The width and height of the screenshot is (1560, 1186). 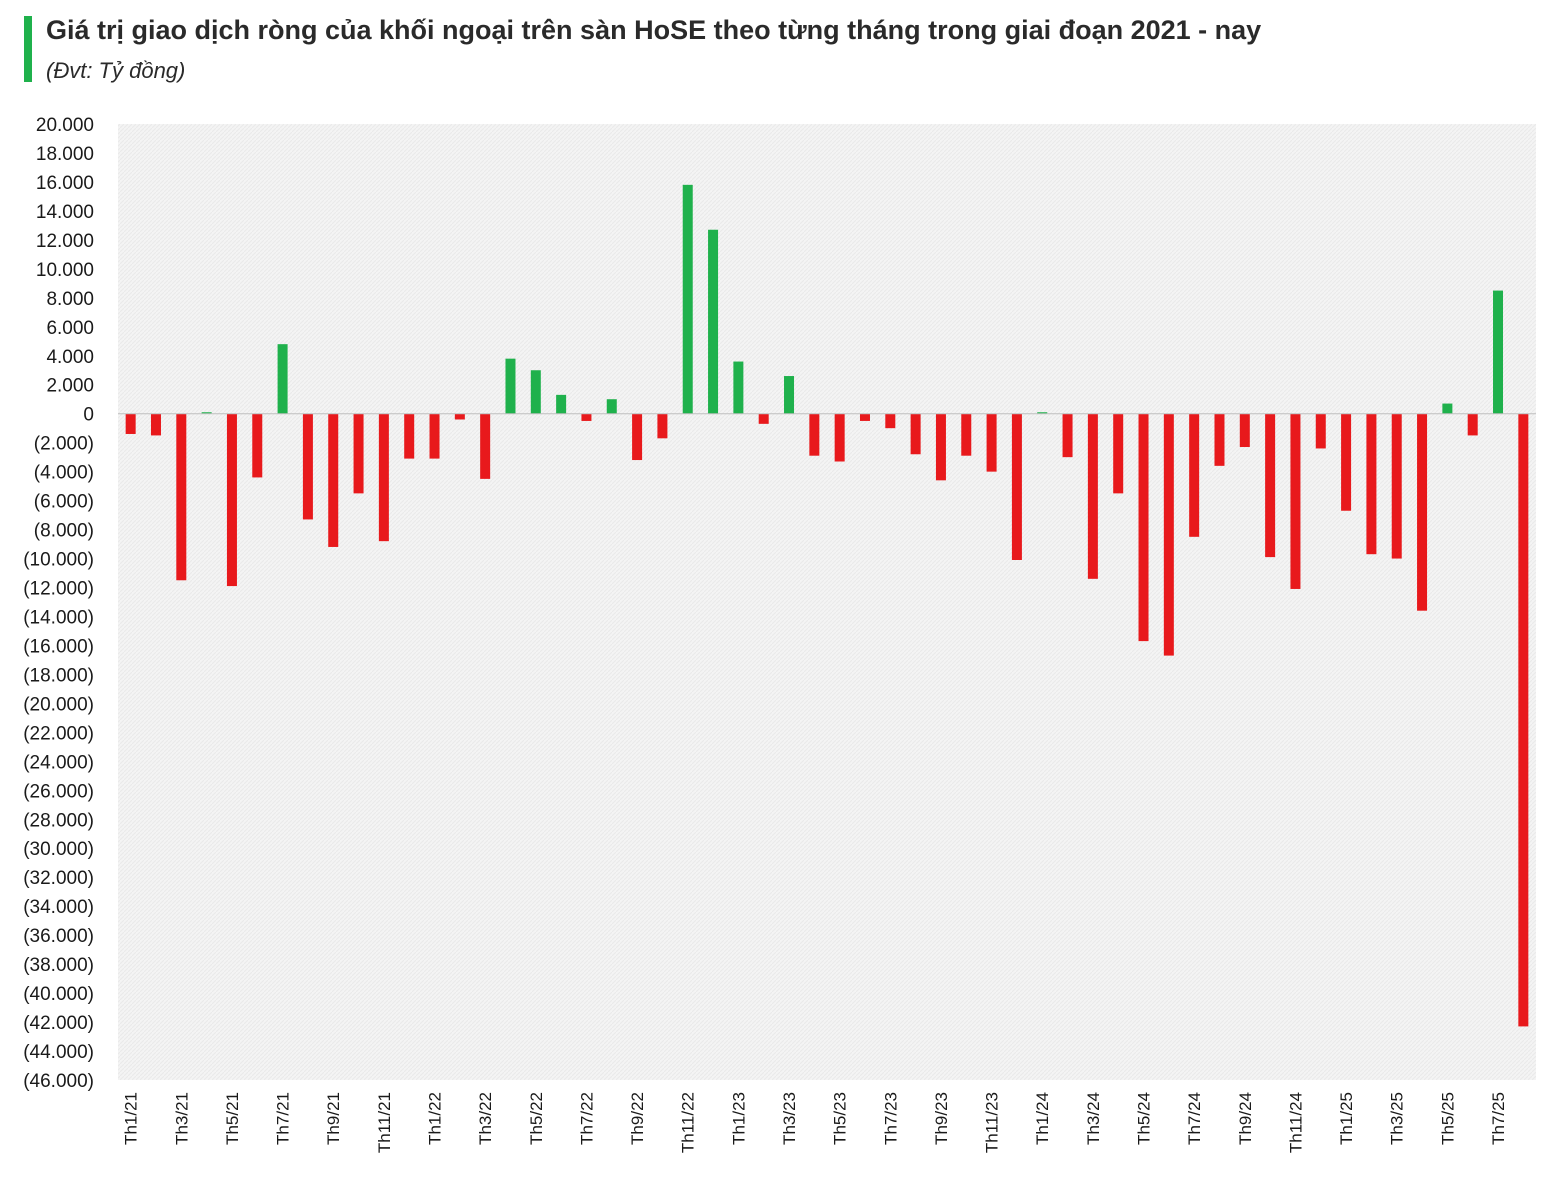 I want to click on y-tick-label: (28.000), so click(x=58, y=820).